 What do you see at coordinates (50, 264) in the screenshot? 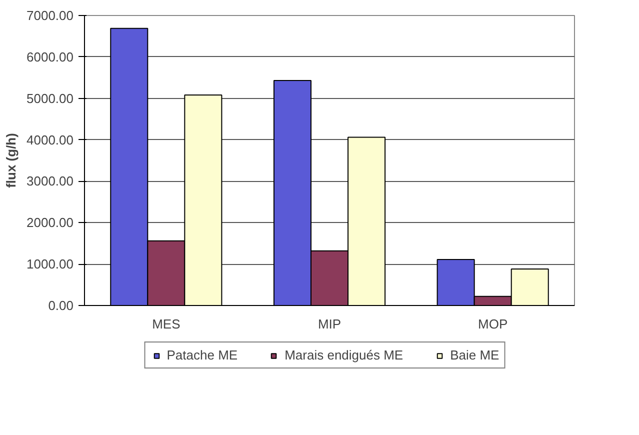
I see `y-tick-label: 1000.00` at bounding box center [50, 264].